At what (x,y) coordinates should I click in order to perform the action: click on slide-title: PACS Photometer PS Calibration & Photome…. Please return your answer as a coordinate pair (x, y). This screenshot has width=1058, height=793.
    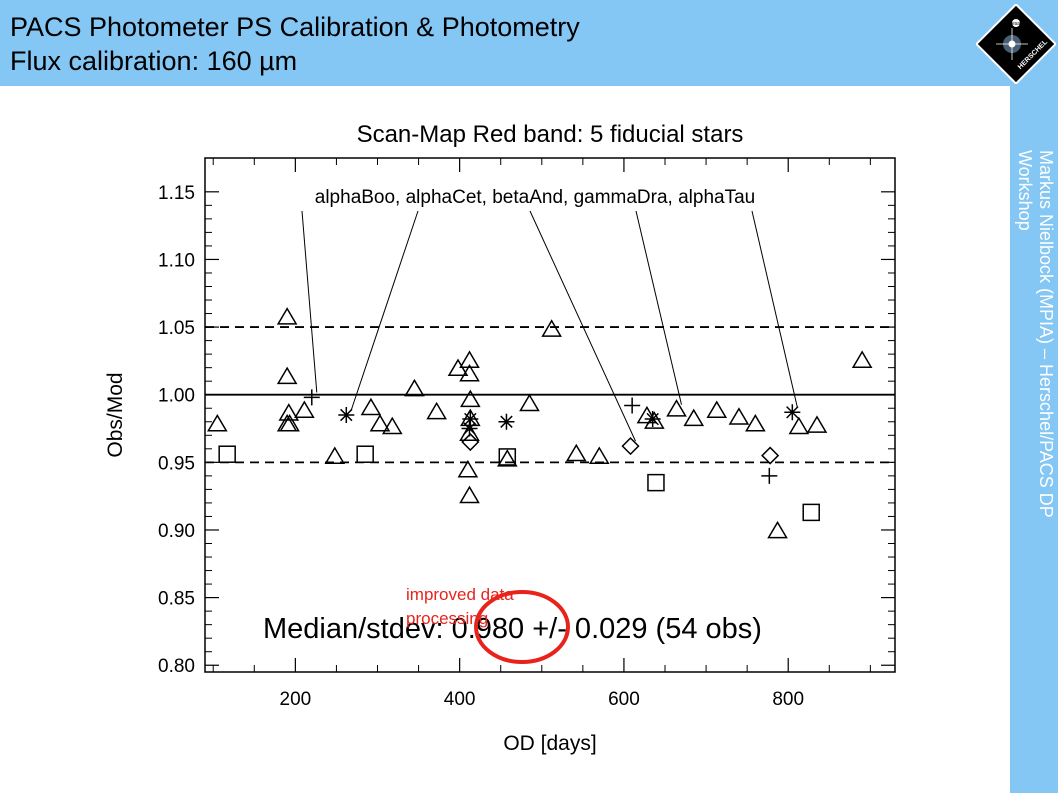
    Looking at the image, I should click on (295, 27).